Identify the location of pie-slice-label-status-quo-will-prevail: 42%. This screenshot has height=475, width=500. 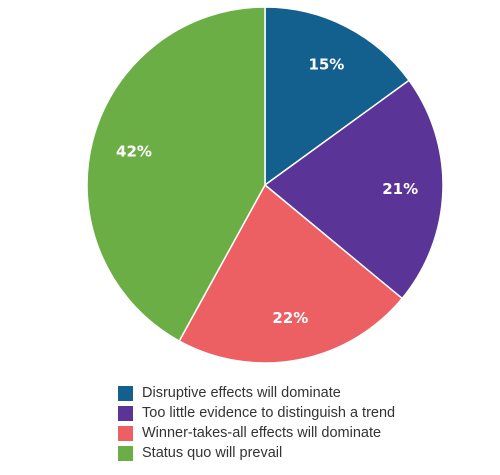
(134, 151).